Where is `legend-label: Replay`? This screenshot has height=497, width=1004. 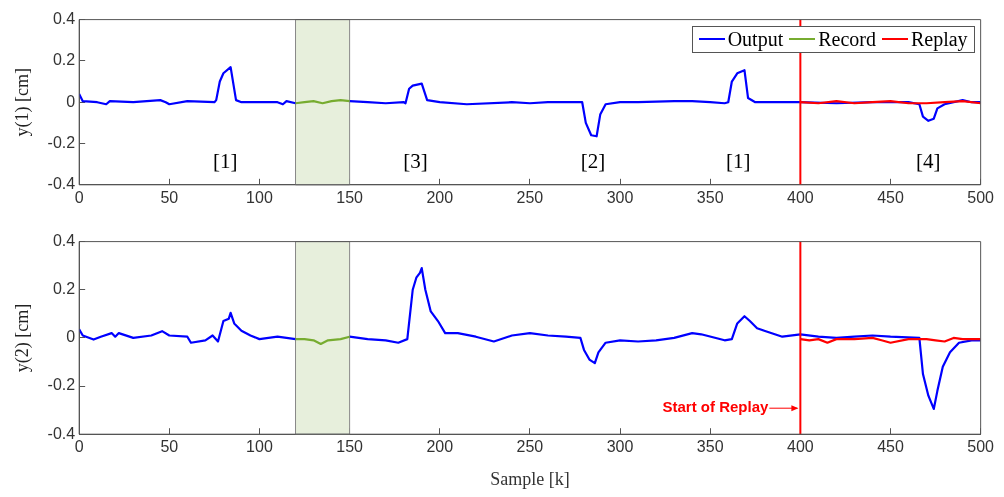 legend-label: Replay is located at coordinates (939, 39).